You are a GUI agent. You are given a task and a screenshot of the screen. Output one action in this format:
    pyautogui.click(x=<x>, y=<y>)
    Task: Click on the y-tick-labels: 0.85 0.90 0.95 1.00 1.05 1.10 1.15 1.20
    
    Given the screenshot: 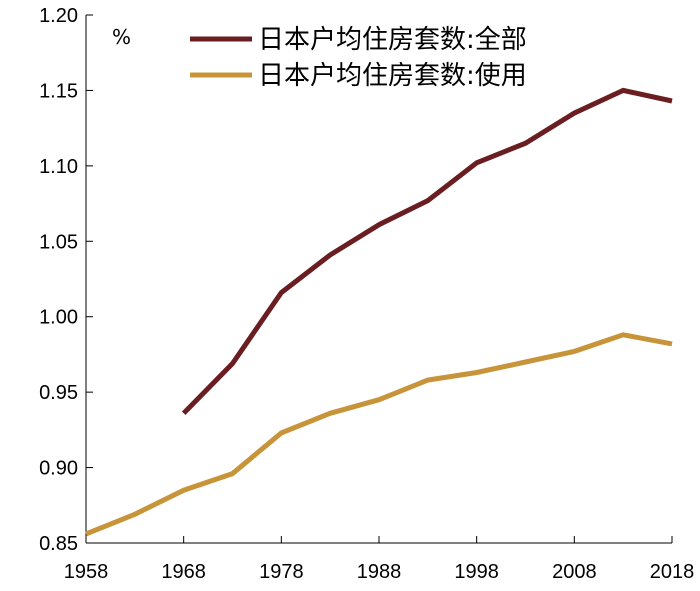 What is the action you would take?
    pyautogui.click(x=58, y=280)
    